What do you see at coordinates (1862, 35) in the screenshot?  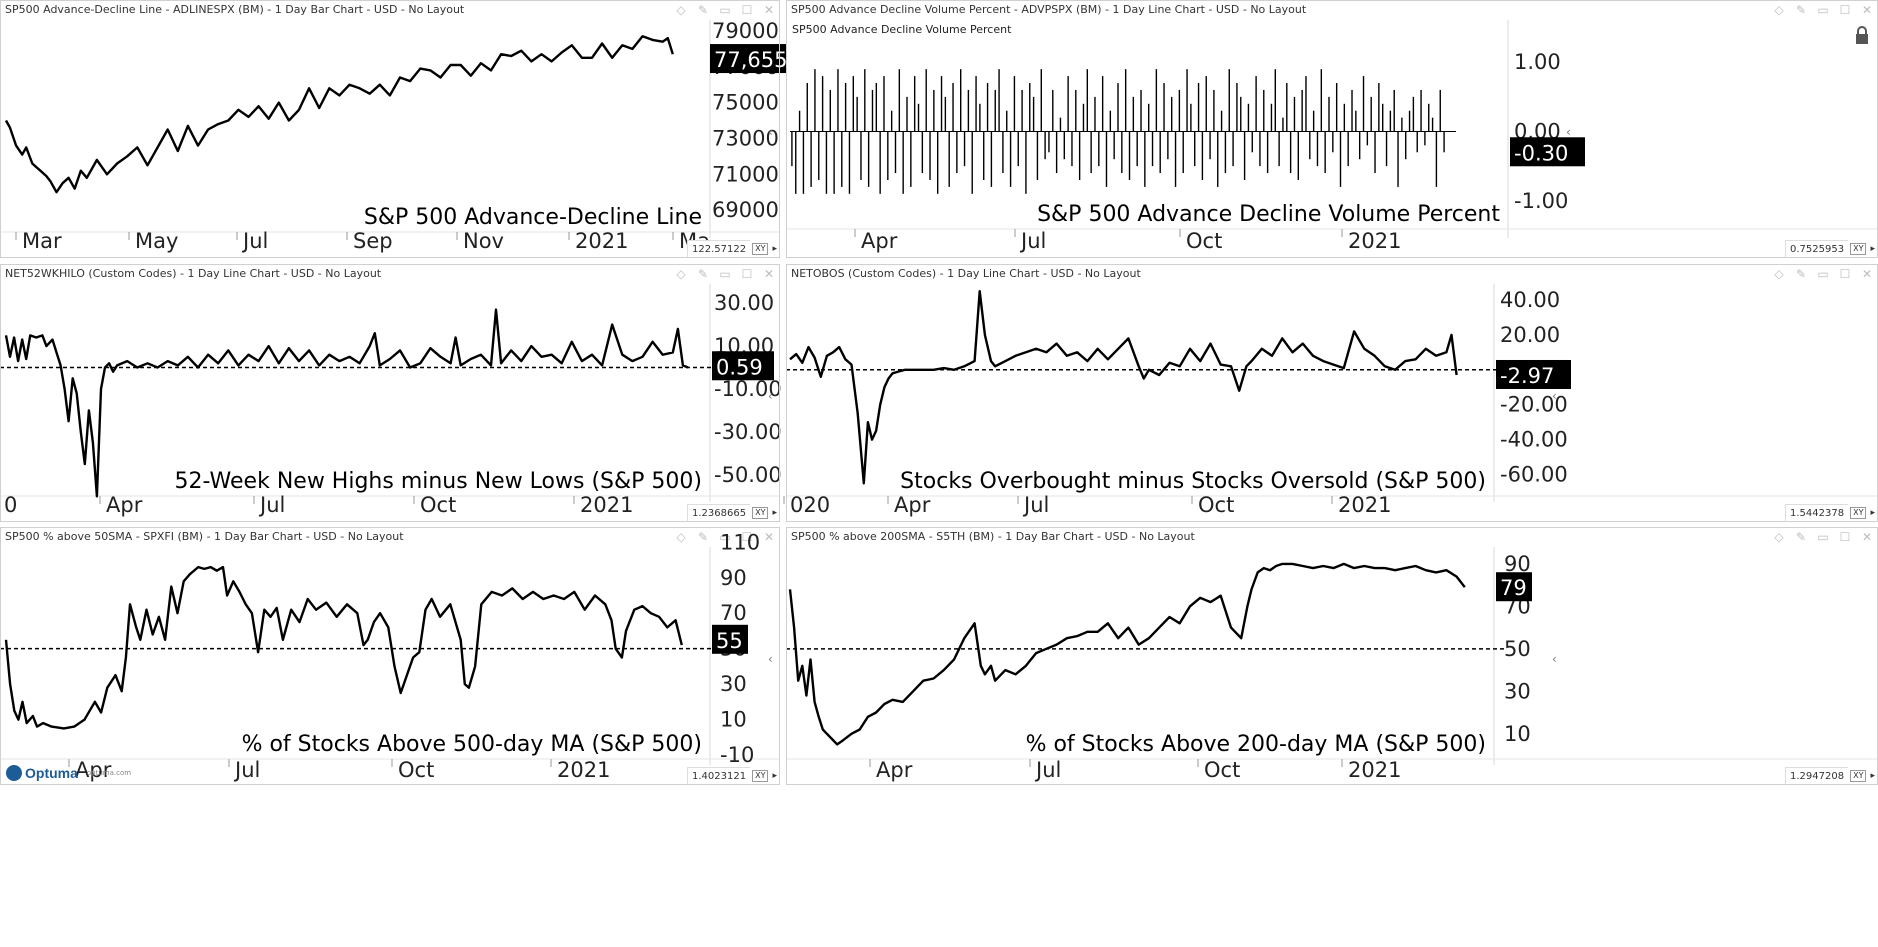 I see `lock-icon` at bounding box center [1862, 35].